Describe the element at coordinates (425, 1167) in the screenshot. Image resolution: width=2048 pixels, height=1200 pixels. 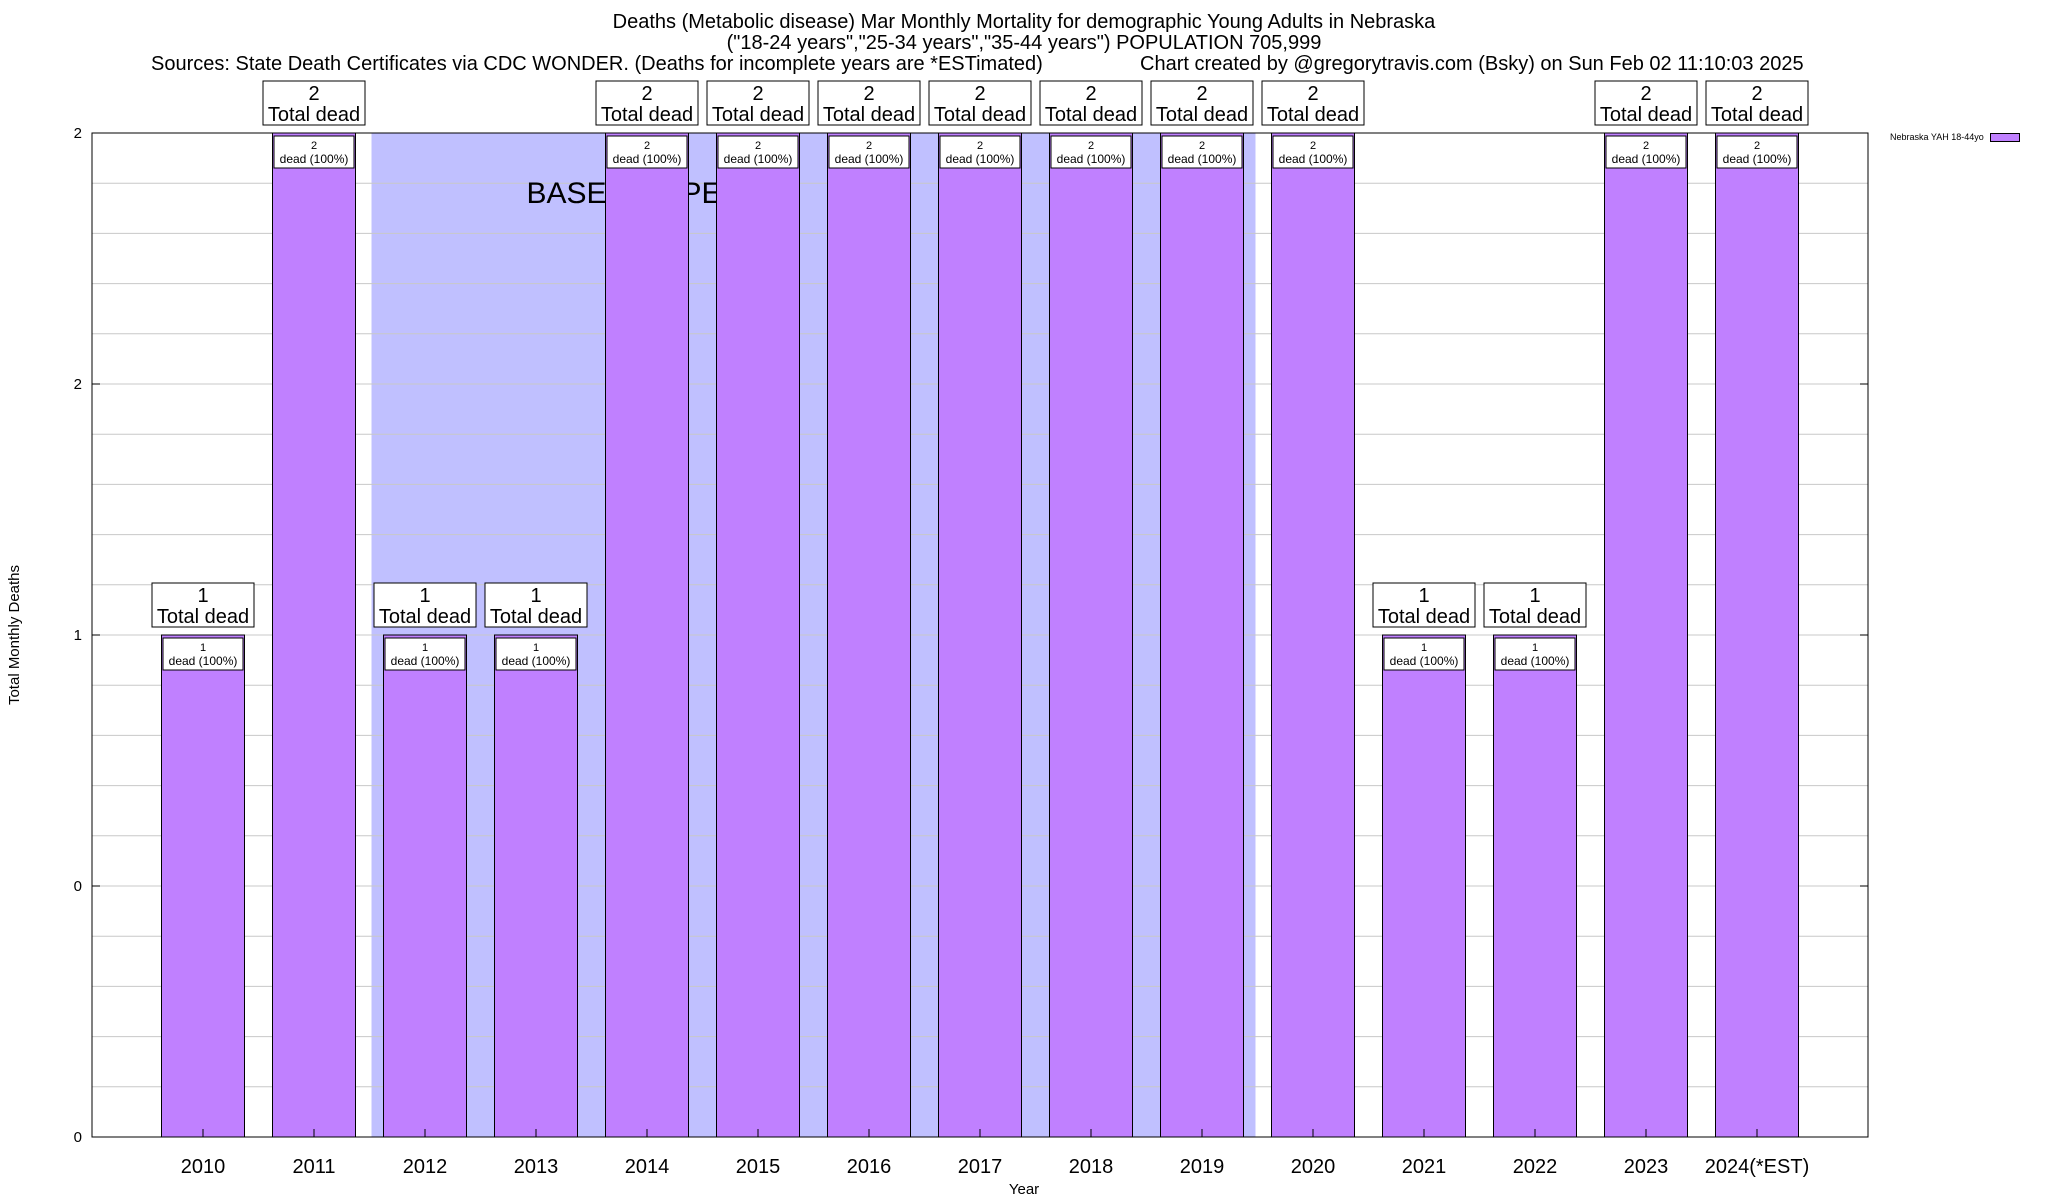
I see `x-tick-label: 2012` at that location.